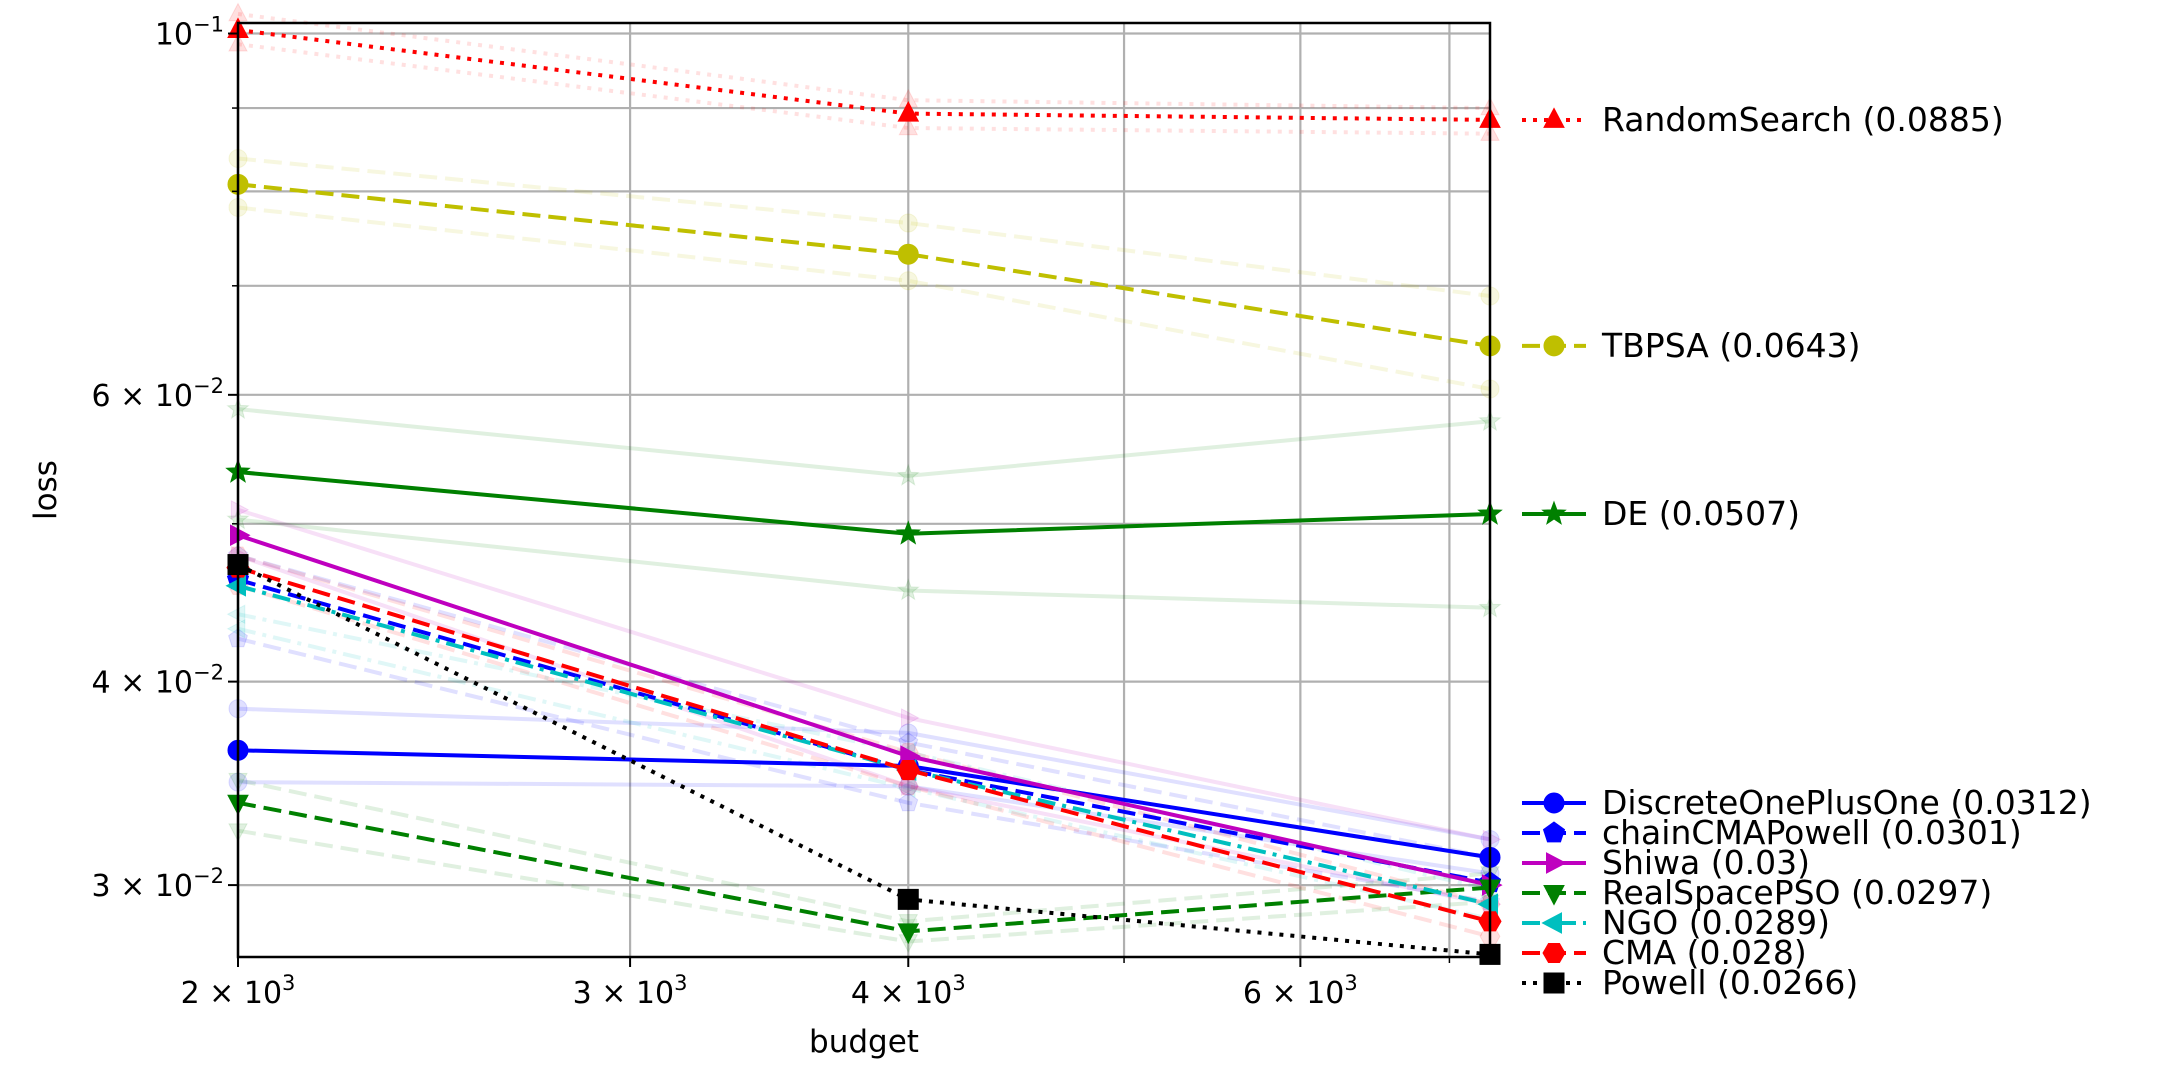  I want to click on y-tick-label: 6 × 10⁻², so click(158, 394).